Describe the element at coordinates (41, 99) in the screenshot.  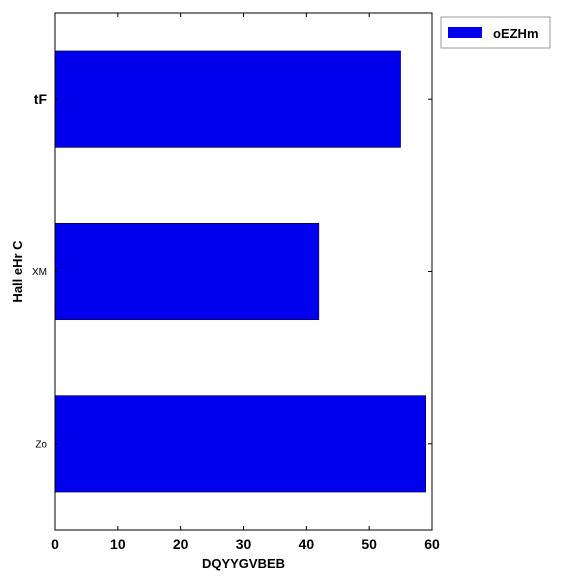
I see `y-tick-label-tF: tF` at that location.